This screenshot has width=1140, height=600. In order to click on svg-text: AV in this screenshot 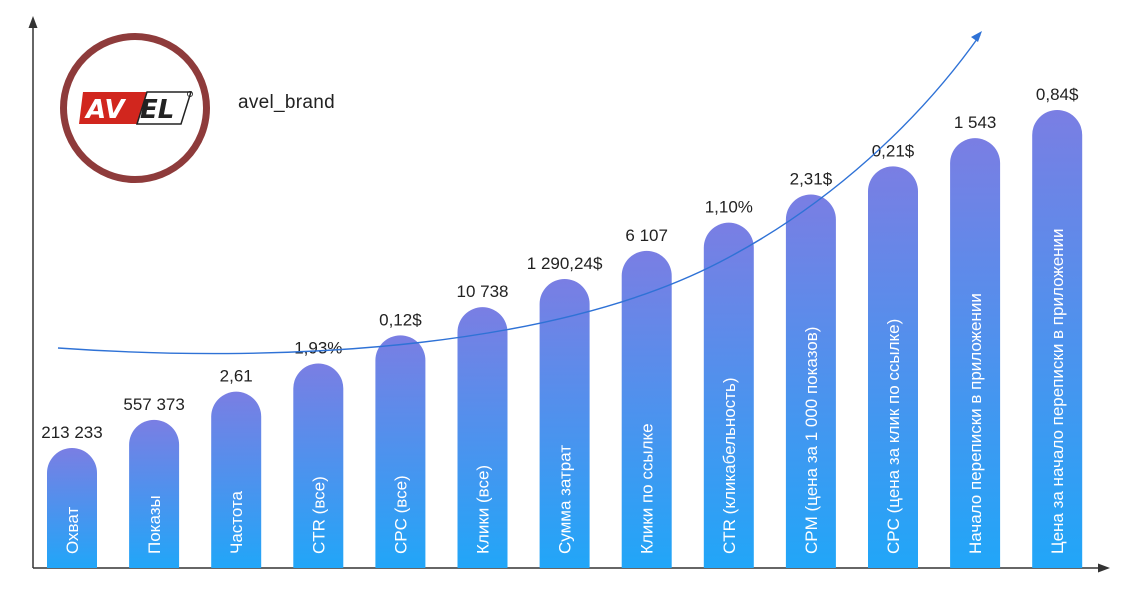, I will do `click(105, 110)`.